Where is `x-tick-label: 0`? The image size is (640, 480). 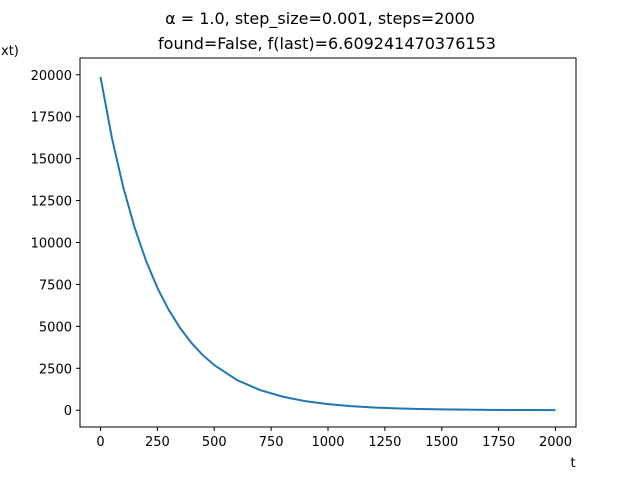
x-tick-label: 0 is located at coordinates (100, 442).